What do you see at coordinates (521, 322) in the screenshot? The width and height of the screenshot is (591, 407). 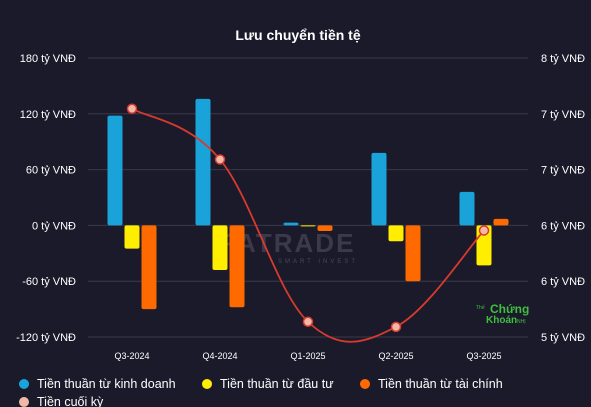 I see `svg-text: NHỊ` at bounding box center [521, 322].